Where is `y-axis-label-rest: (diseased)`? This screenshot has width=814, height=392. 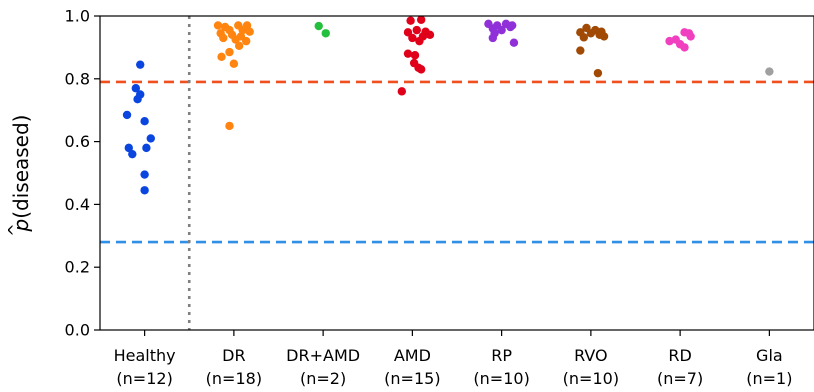 y-axis-label-rest: (diseased) is located at coordinates (21, 167).